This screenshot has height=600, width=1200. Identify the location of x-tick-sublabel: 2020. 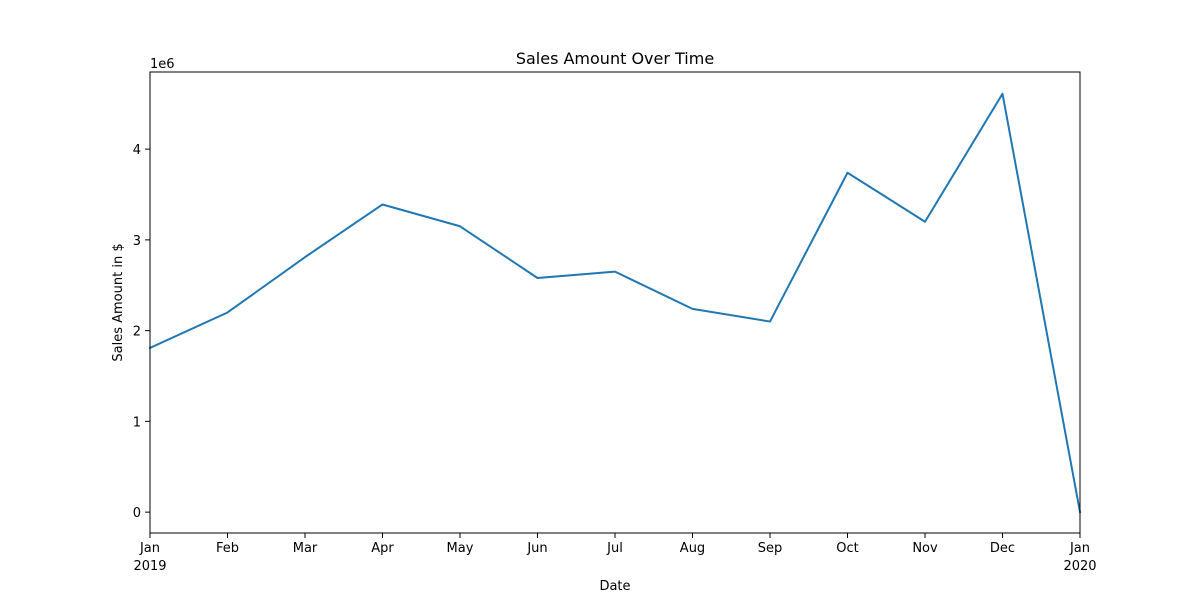
(1079, 566).